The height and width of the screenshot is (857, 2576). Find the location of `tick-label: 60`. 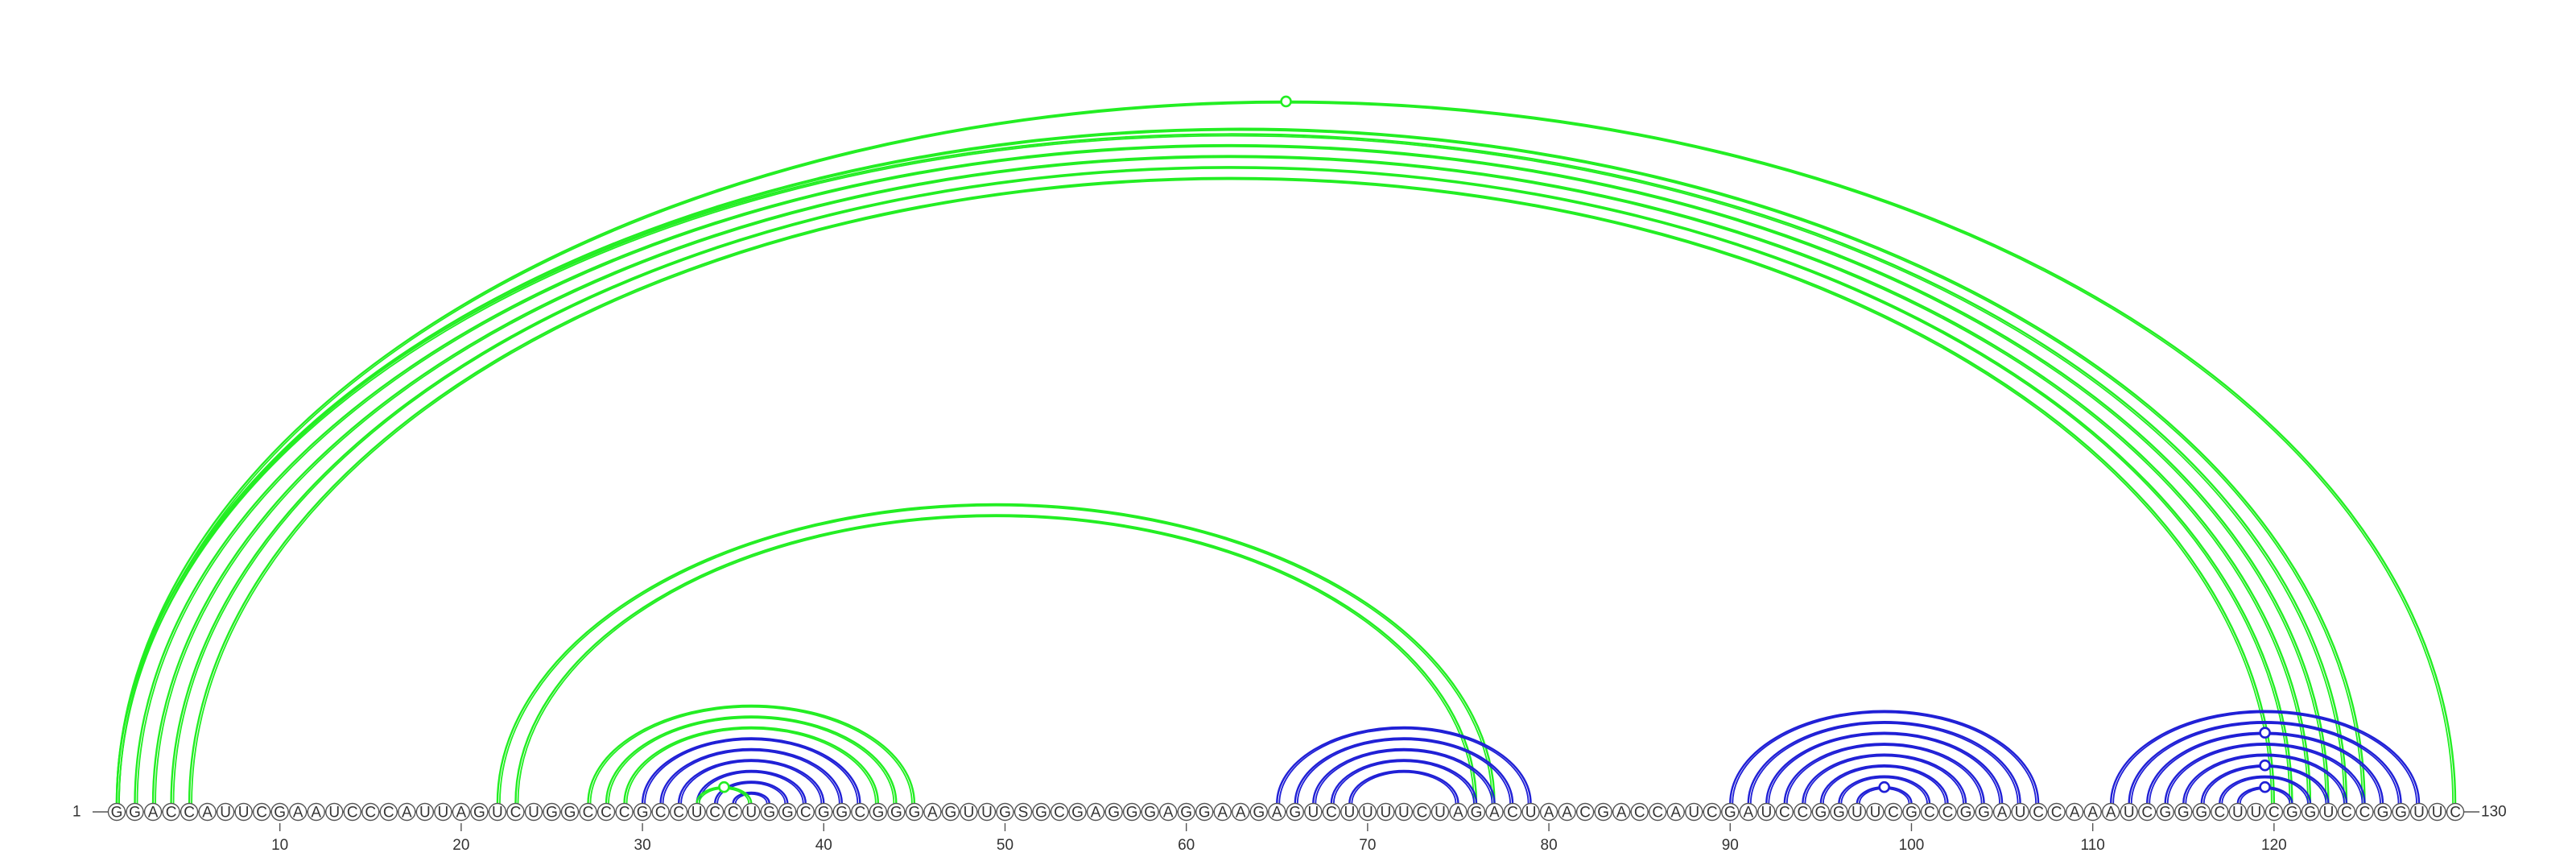

tick-label: 60 is located at coordinates (1186, 845).